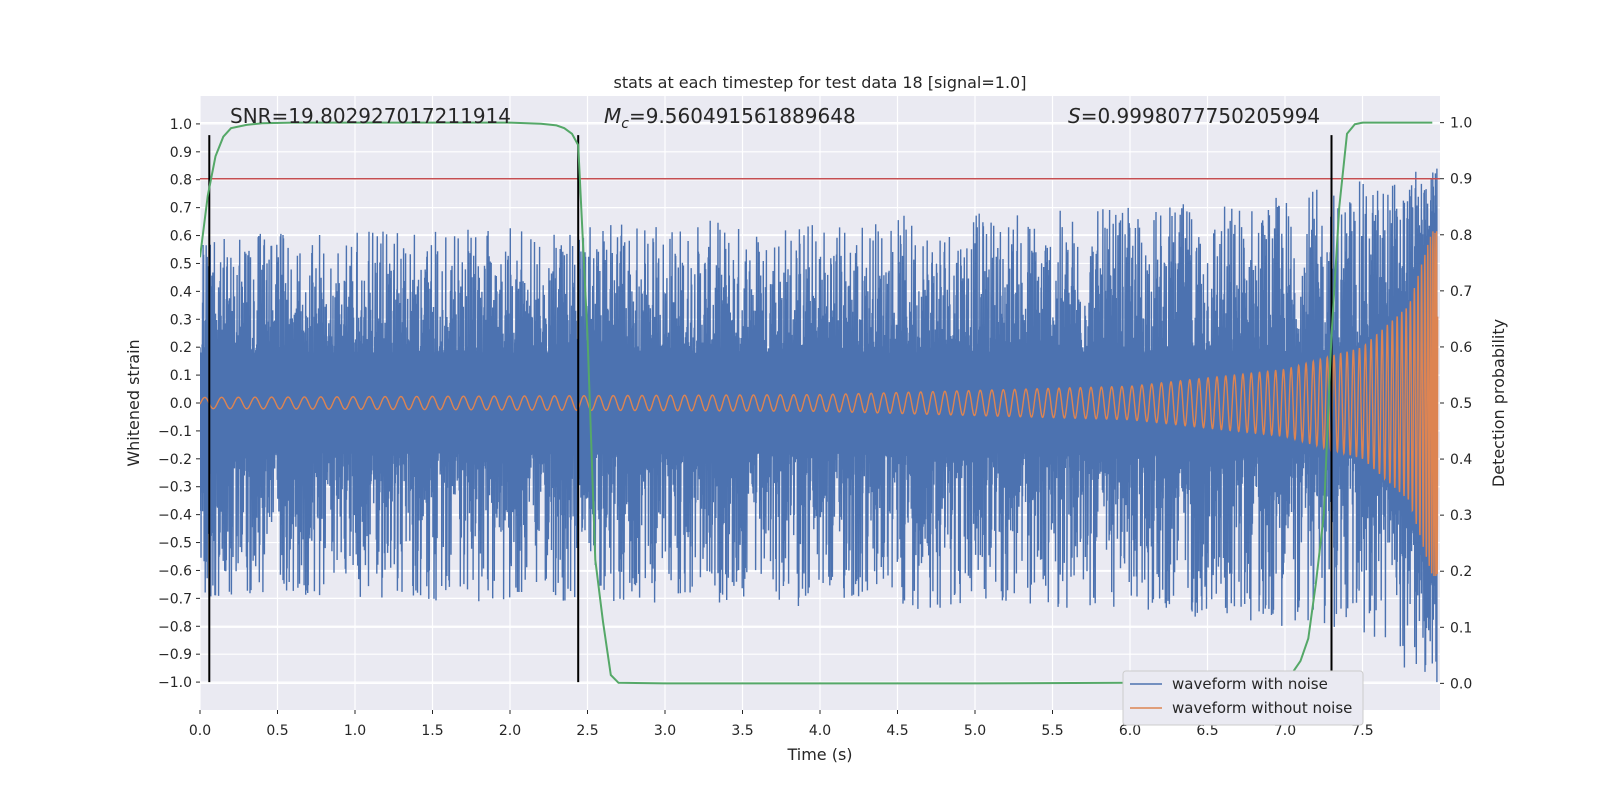 The image size is (1600, 800). Describe the element at coordinates (181, 348) in the screenshot. I see `y-tick-label: 0.2` at that location.